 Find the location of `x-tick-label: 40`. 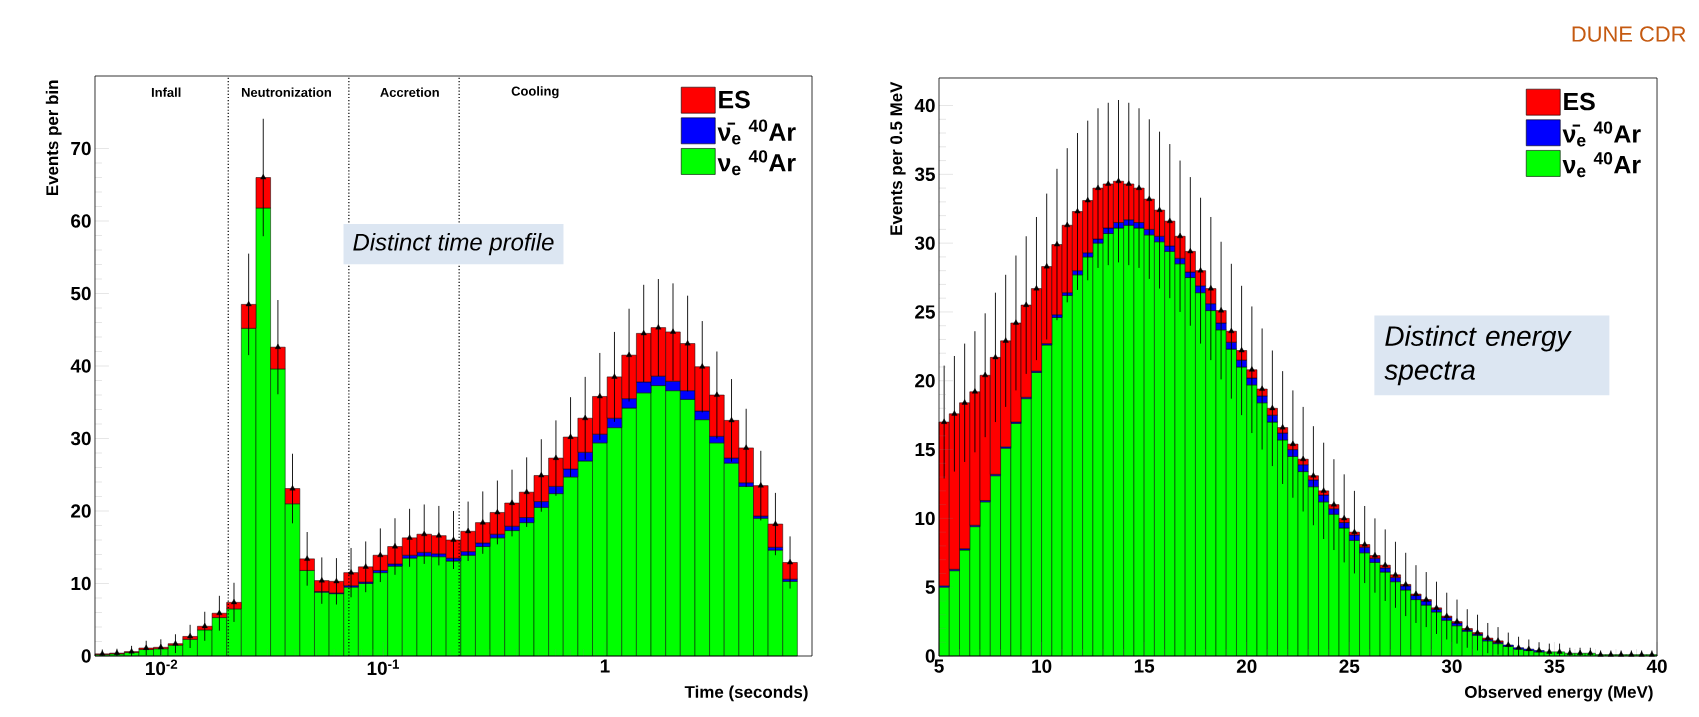

x-tick-label: 40 is located at coordinates (1656, 666).